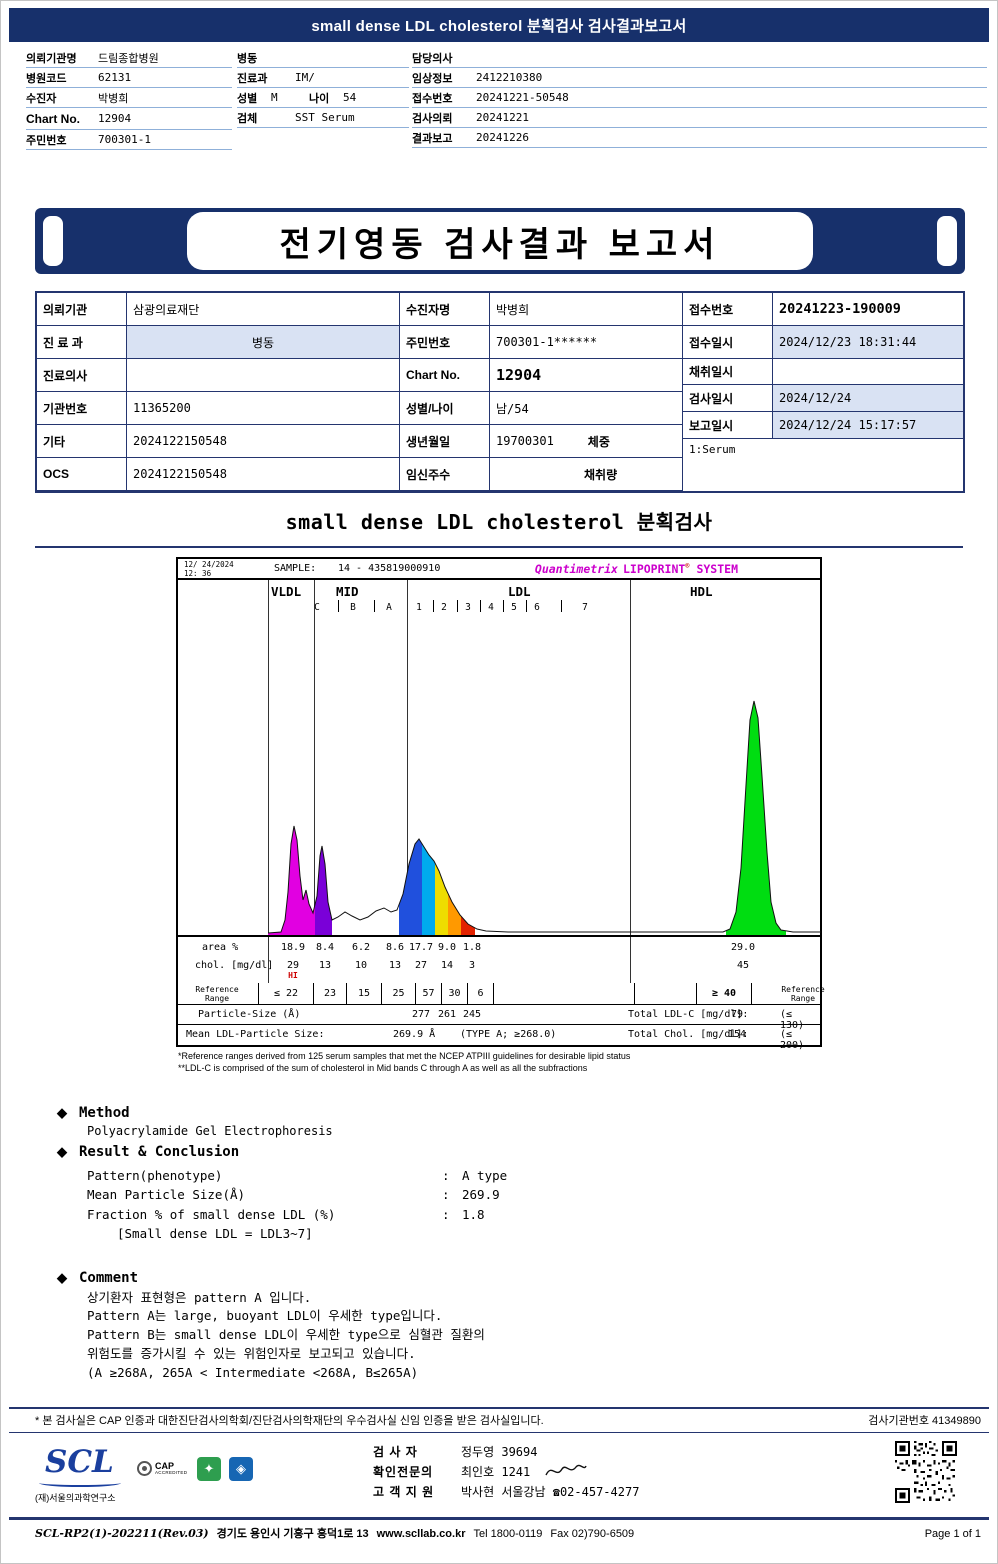 The image size is (998, 1564). What do you see at coordinates (241, 1469) in the screenshot?
I see `cert-logo-blue: ◈` at bounding box center [241, 1469].